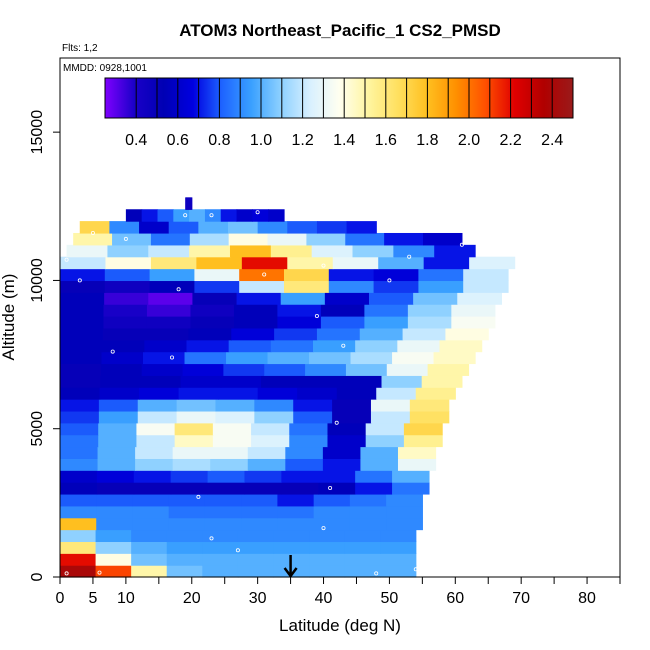 The image size is (650, 650). I want to click on y-axis: 0 5000 10000 15000, so click(45, 319).